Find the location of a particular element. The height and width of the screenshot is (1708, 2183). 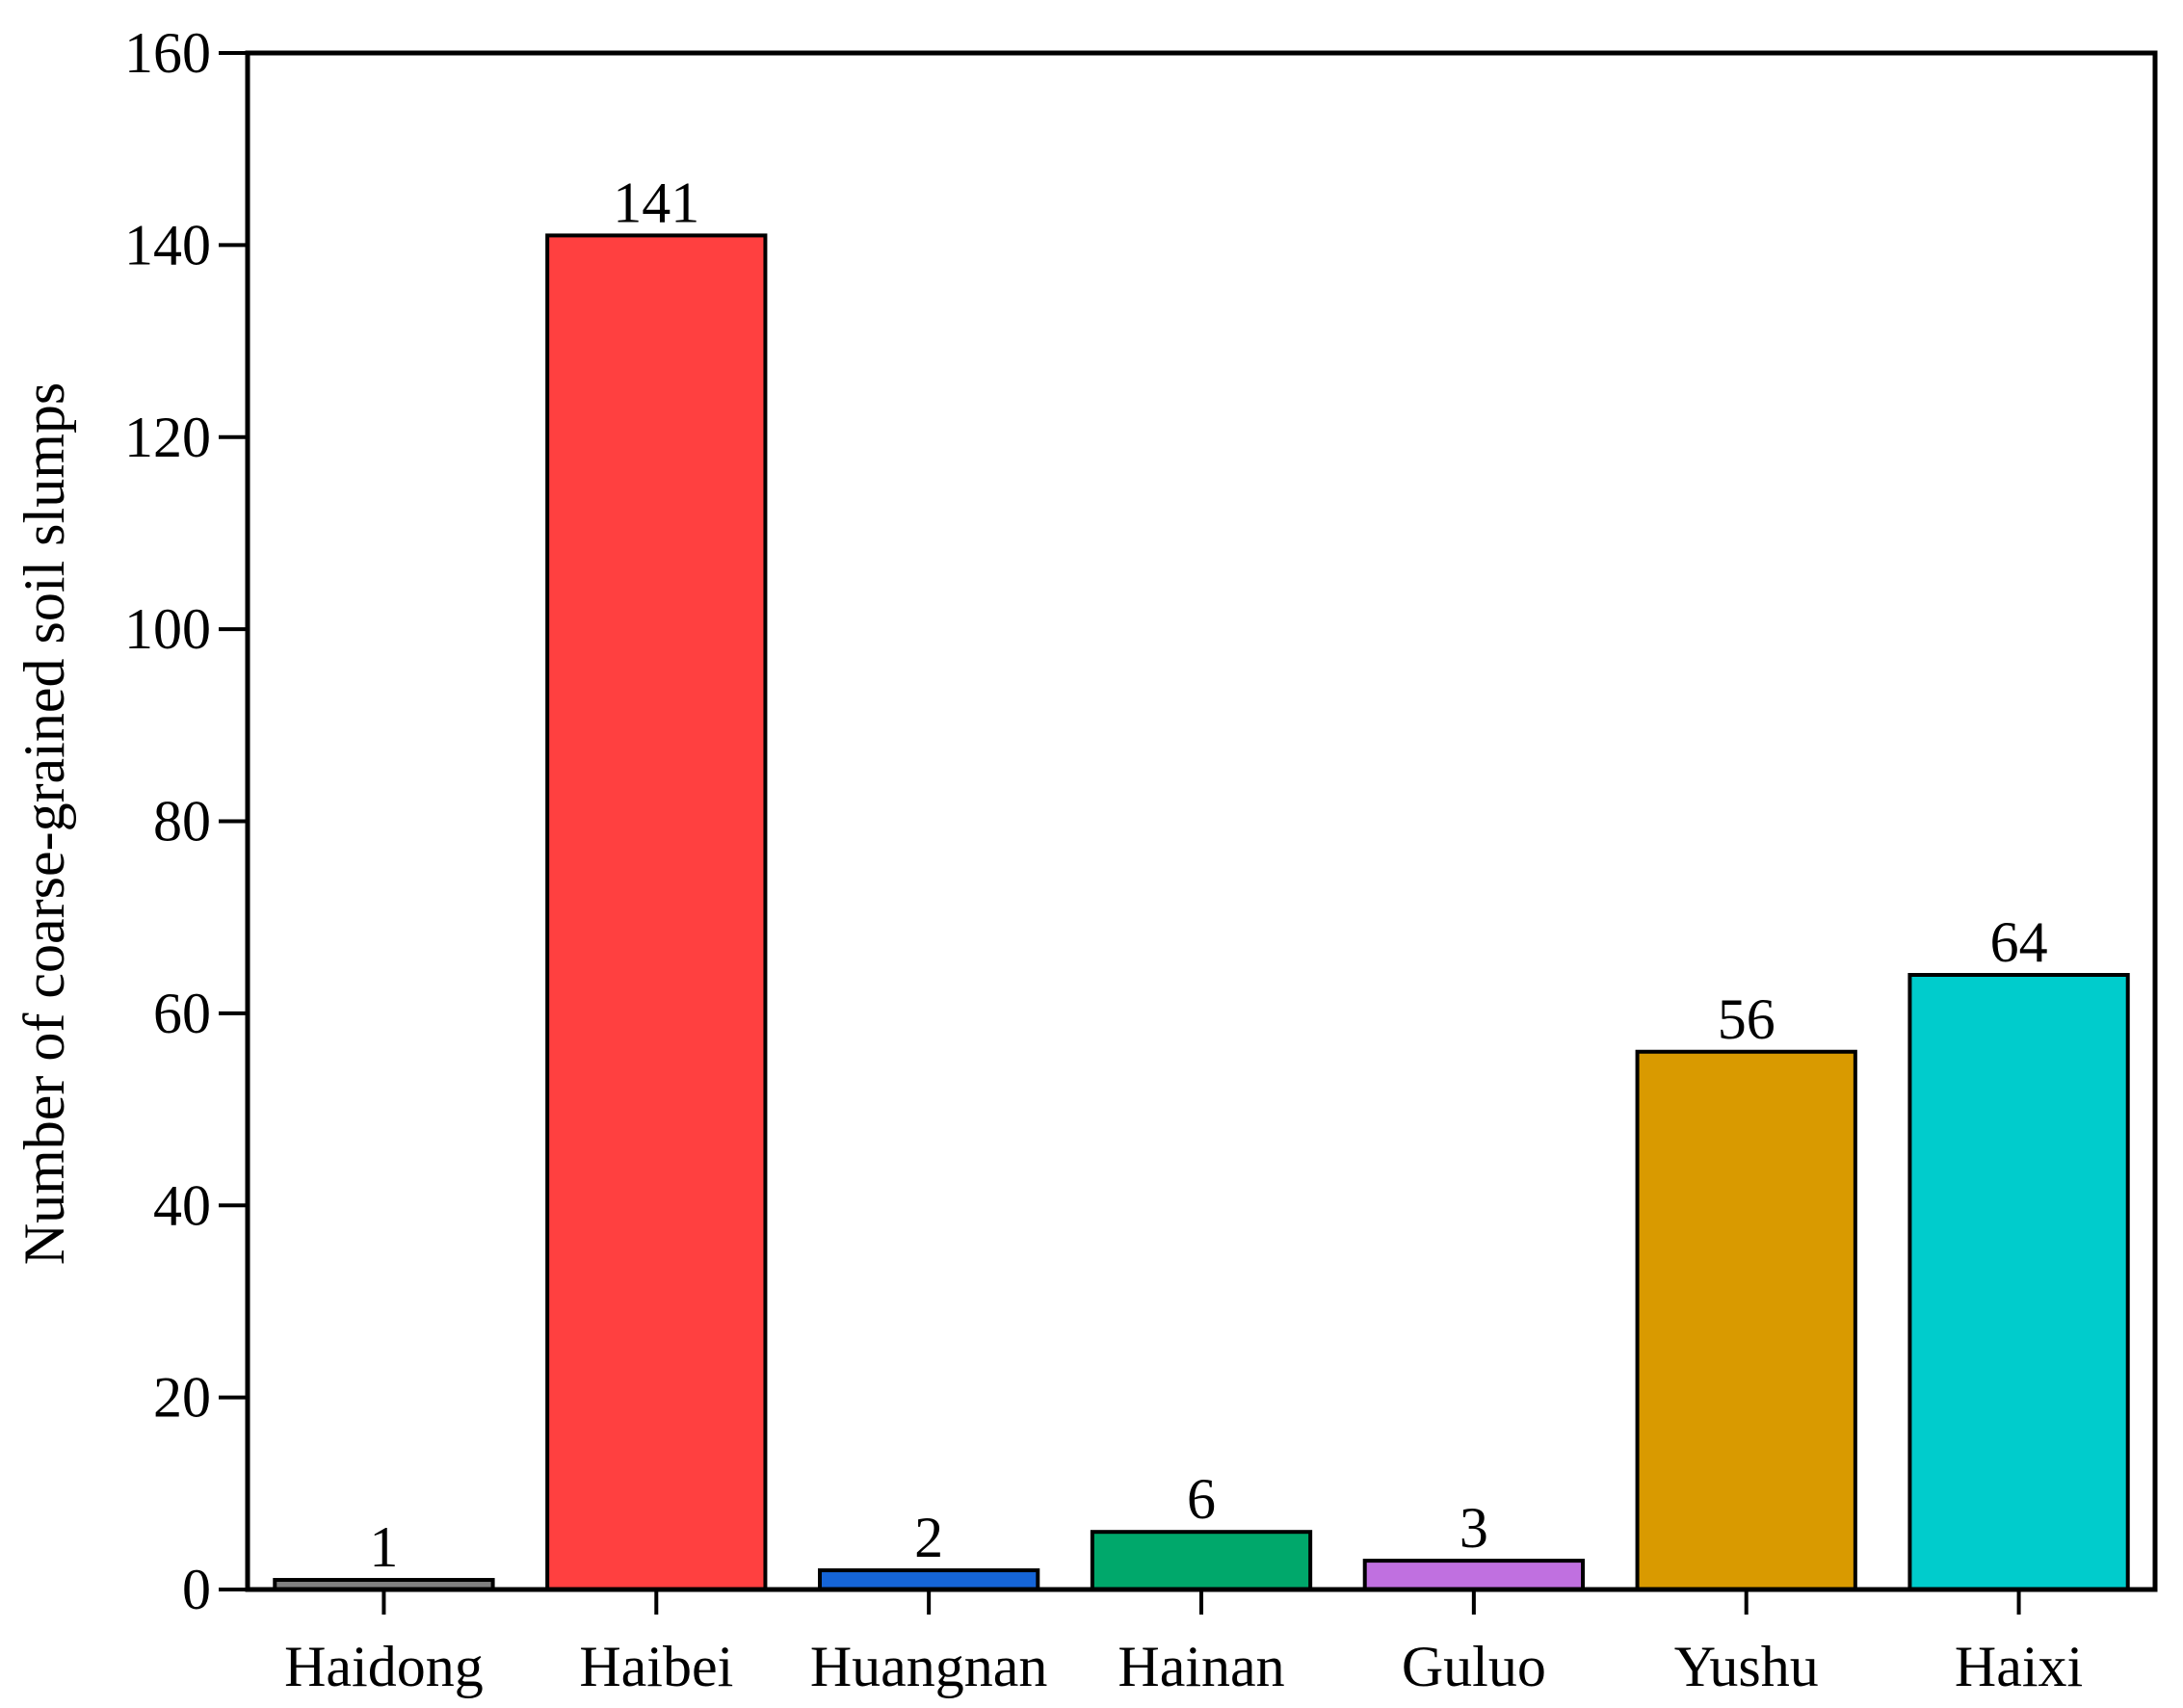

x-tick-label: Haixi is located at coordinates (2019, 1666).